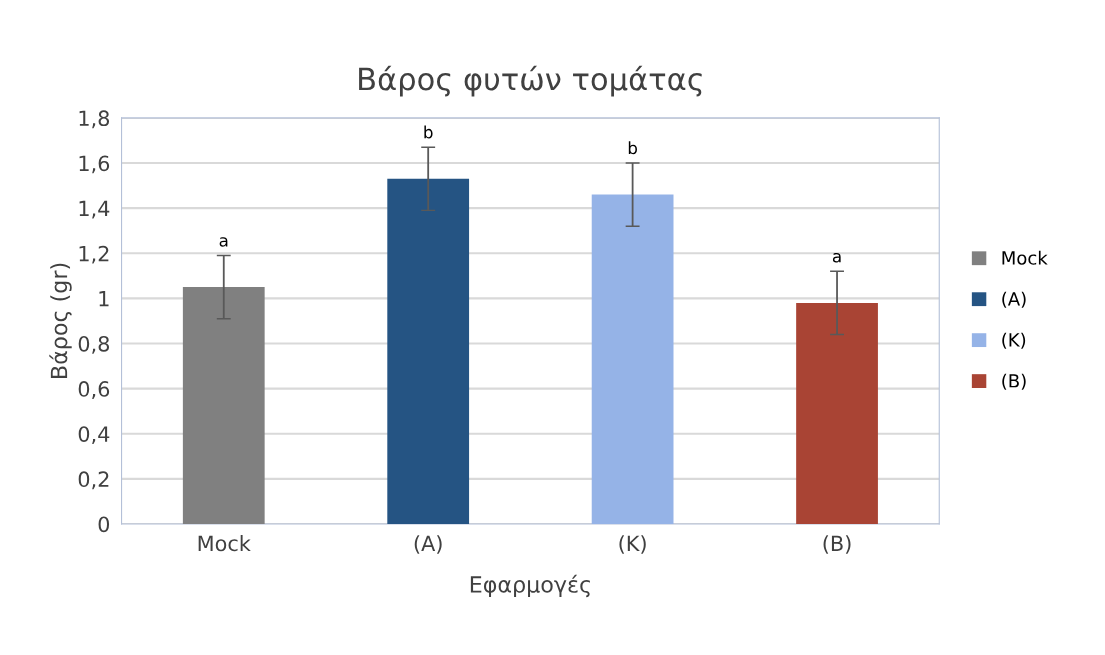  I want to click on x-tick-label: (A), so click(428, 544).